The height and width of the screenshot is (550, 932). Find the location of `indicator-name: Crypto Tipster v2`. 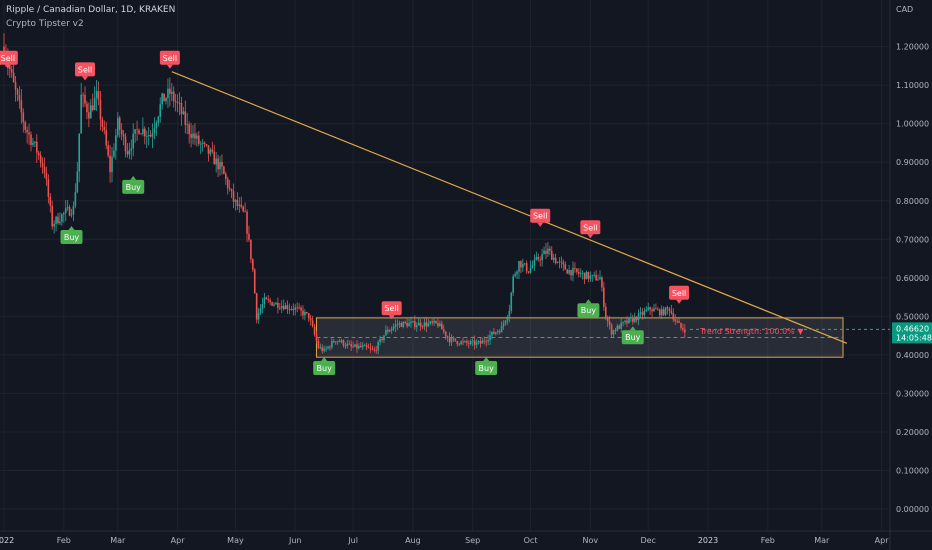

indicator-name: Crypto Tipster v2 is located at coordinates (45, 24).